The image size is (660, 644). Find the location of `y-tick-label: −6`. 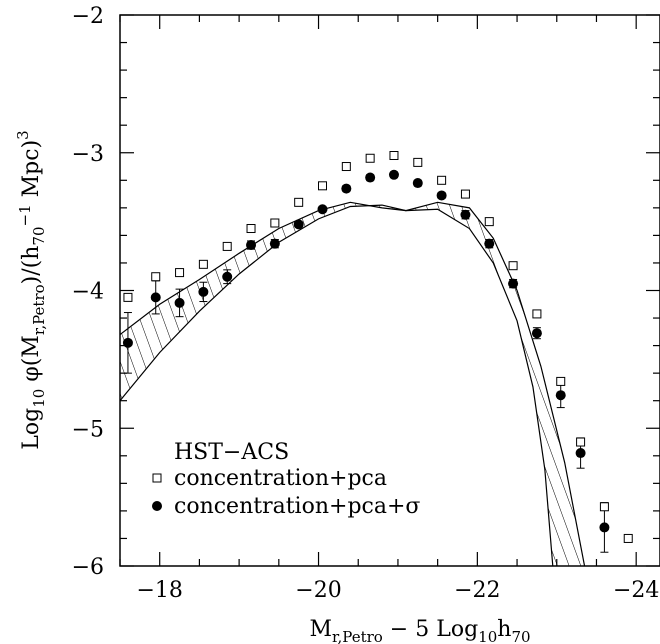

y-tick-label: −6 is located at coordinates (88, 567).